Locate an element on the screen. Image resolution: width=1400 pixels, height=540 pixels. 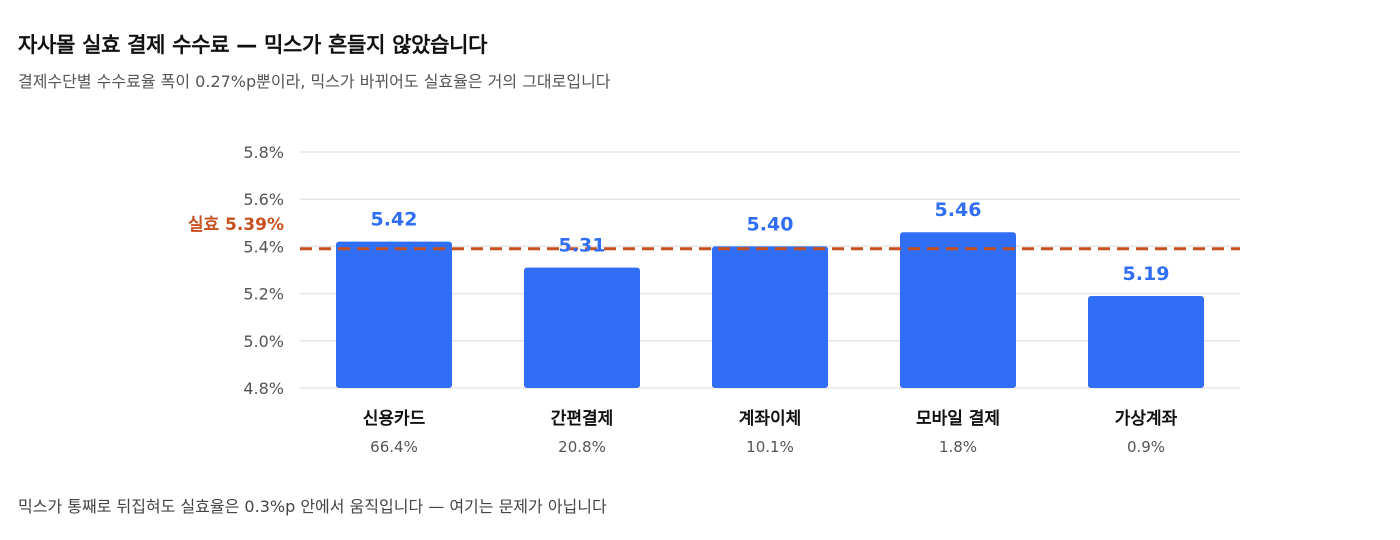
bar-value-label: 5.40 is located at coordinates (770, 224).